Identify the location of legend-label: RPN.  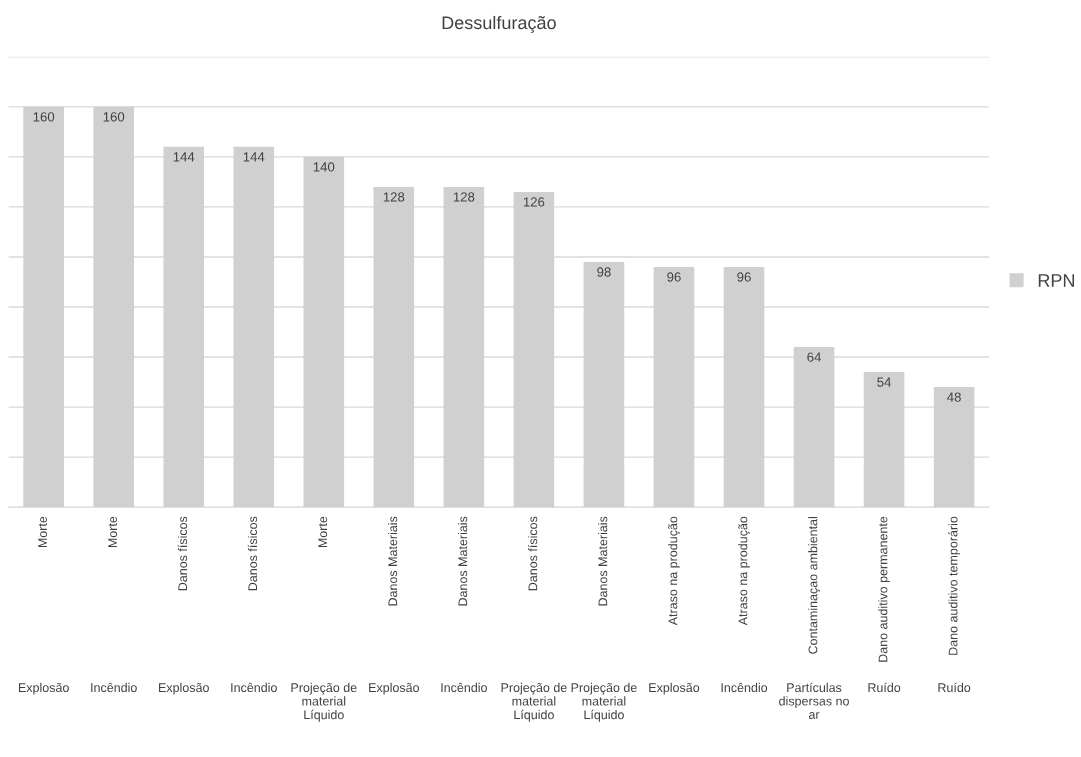
(1056, 280).